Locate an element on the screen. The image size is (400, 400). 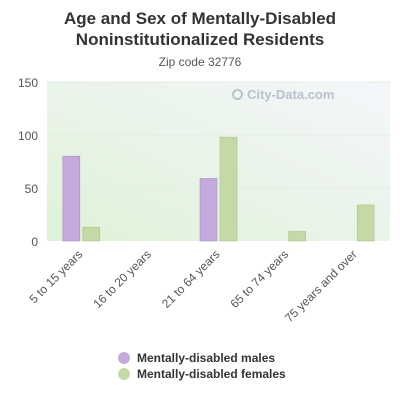
watermark-text: City-Data.com is located at coordinates (291, 94).